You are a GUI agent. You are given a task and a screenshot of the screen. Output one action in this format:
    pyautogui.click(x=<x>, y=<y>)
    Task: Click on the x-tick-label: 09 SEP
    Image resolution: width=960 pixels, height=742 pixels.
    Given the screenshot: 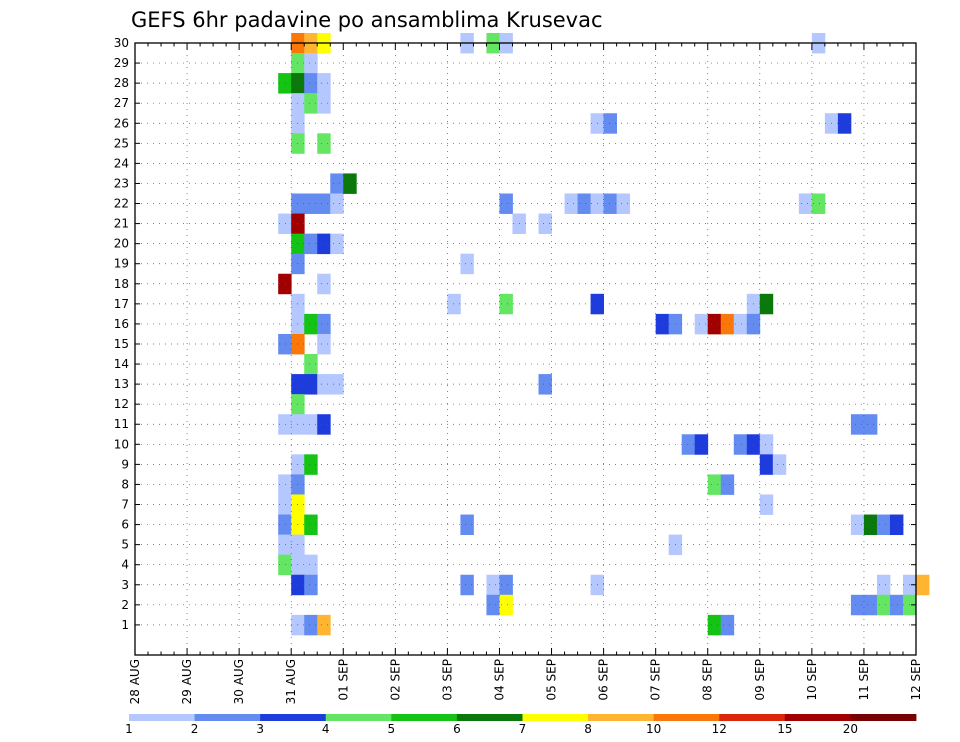 What is the action you would take?
    pyautogui.click(x=760, y=680)
    